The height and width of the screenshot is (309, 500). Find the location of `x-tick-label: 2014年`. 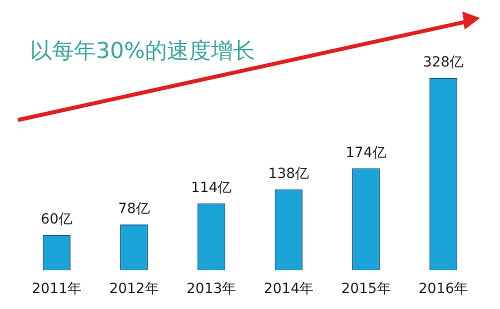

x-tick-label: 2014年 is located at coordinates (289, 289).